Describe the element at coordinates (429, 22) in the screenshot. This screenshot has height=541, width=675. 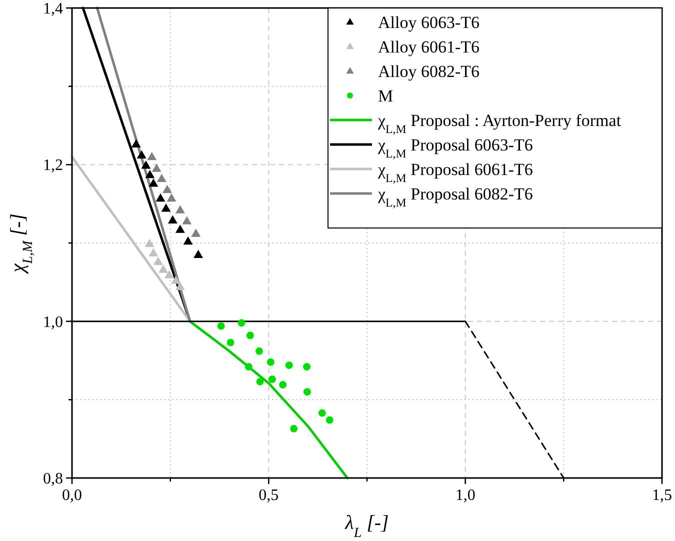
I see `legend-label: Alloy 6063-T6` at that location.